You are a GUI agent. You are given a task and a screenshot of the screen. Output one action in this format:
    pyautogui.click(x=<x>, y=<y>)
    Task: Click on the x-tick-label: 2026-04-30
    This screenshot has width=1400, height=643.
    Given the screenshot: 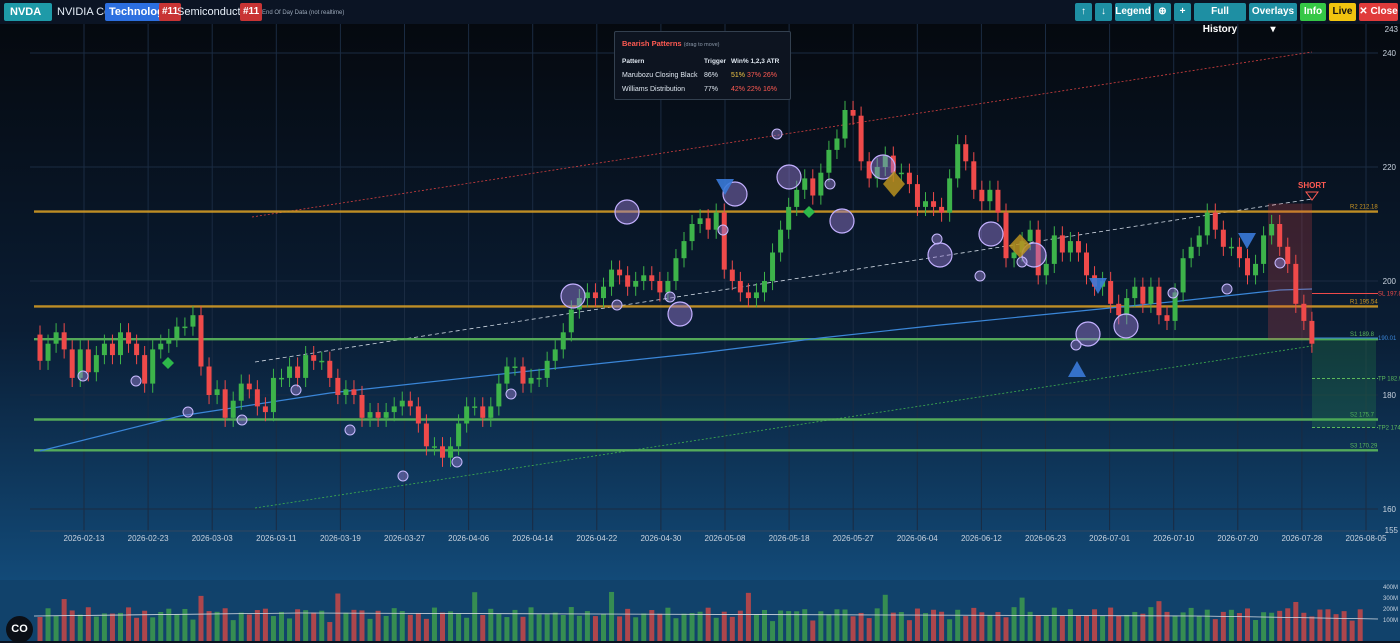 What is the action you would take?
    pyautogui.click(x=660, y=538)
    